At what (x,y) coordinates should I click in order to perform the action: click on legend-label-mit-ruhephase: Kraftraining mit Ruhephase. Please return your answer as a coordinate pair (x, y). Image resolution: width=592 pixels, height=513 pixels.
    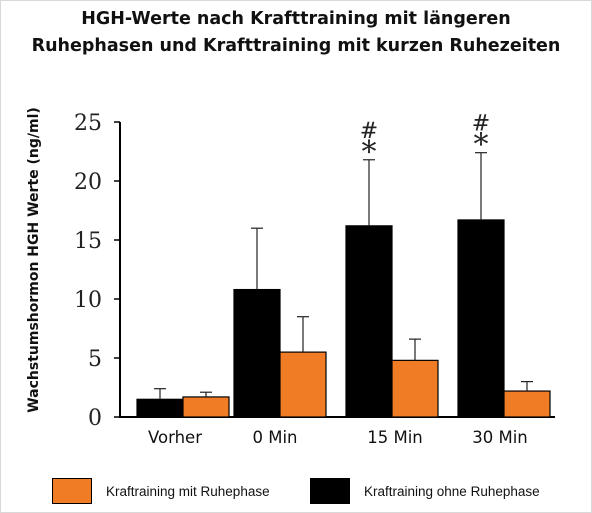
    Looking at the image, I should click on (188, 491).